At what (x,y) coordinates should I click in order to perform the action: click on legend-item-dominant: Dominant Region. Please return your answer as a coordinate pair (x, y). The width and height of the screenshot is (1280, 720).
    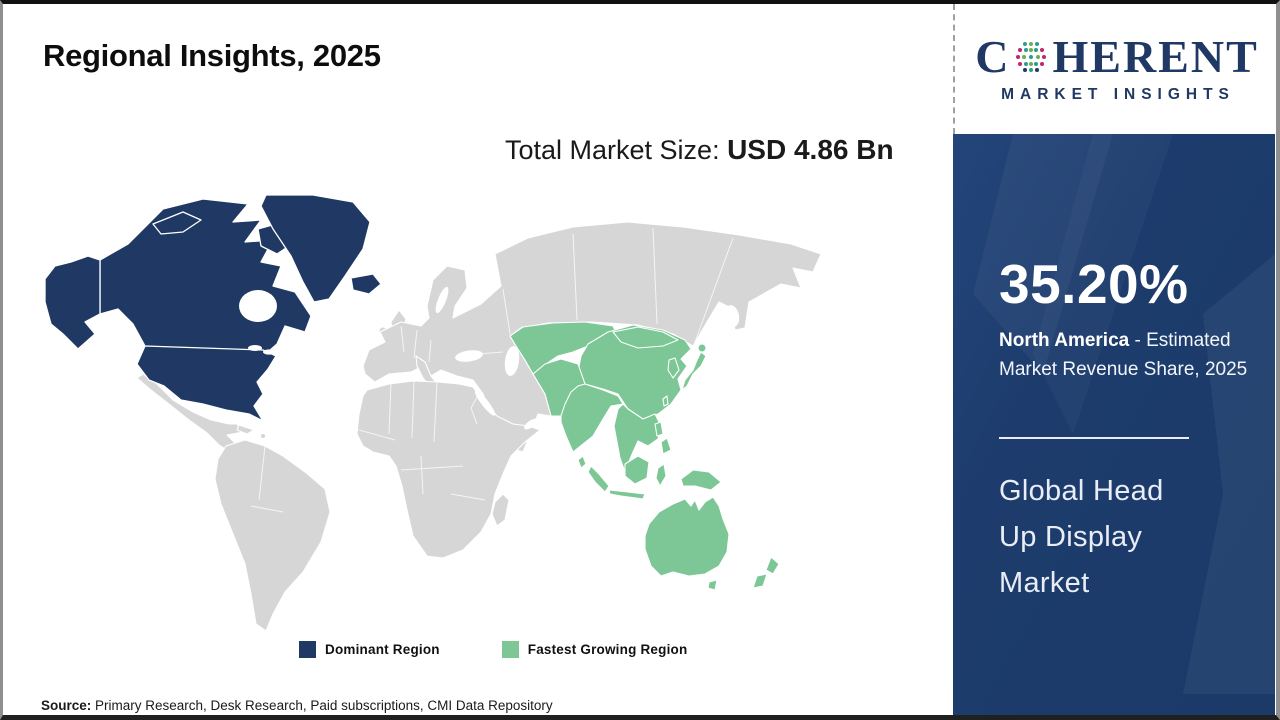
    Looking at the image, I should click on (369, 649).